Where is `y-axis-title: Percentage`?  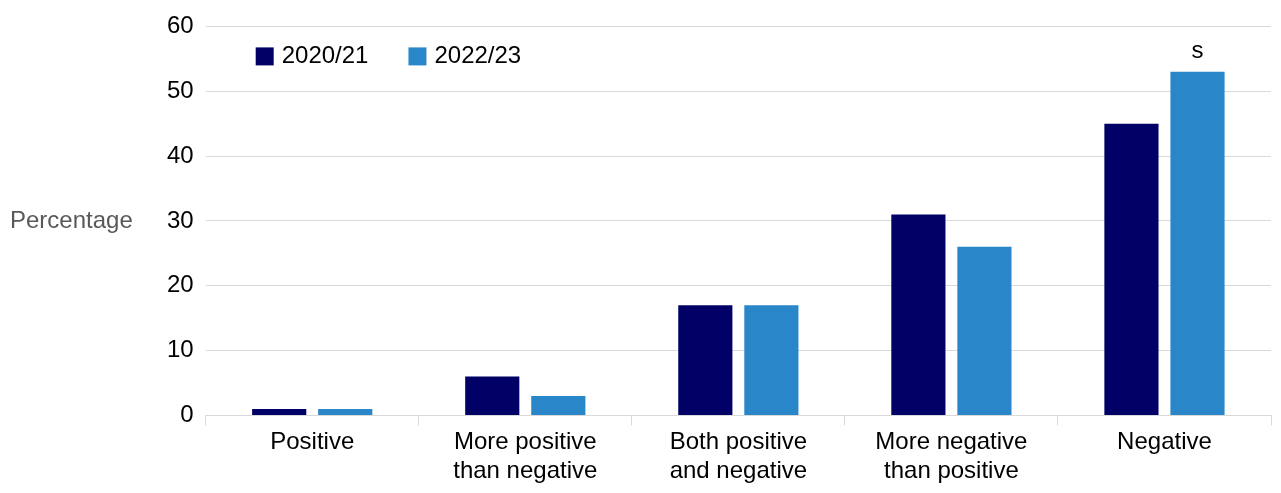 y-axis-title: Percentage is located at coordinates (71, 219).